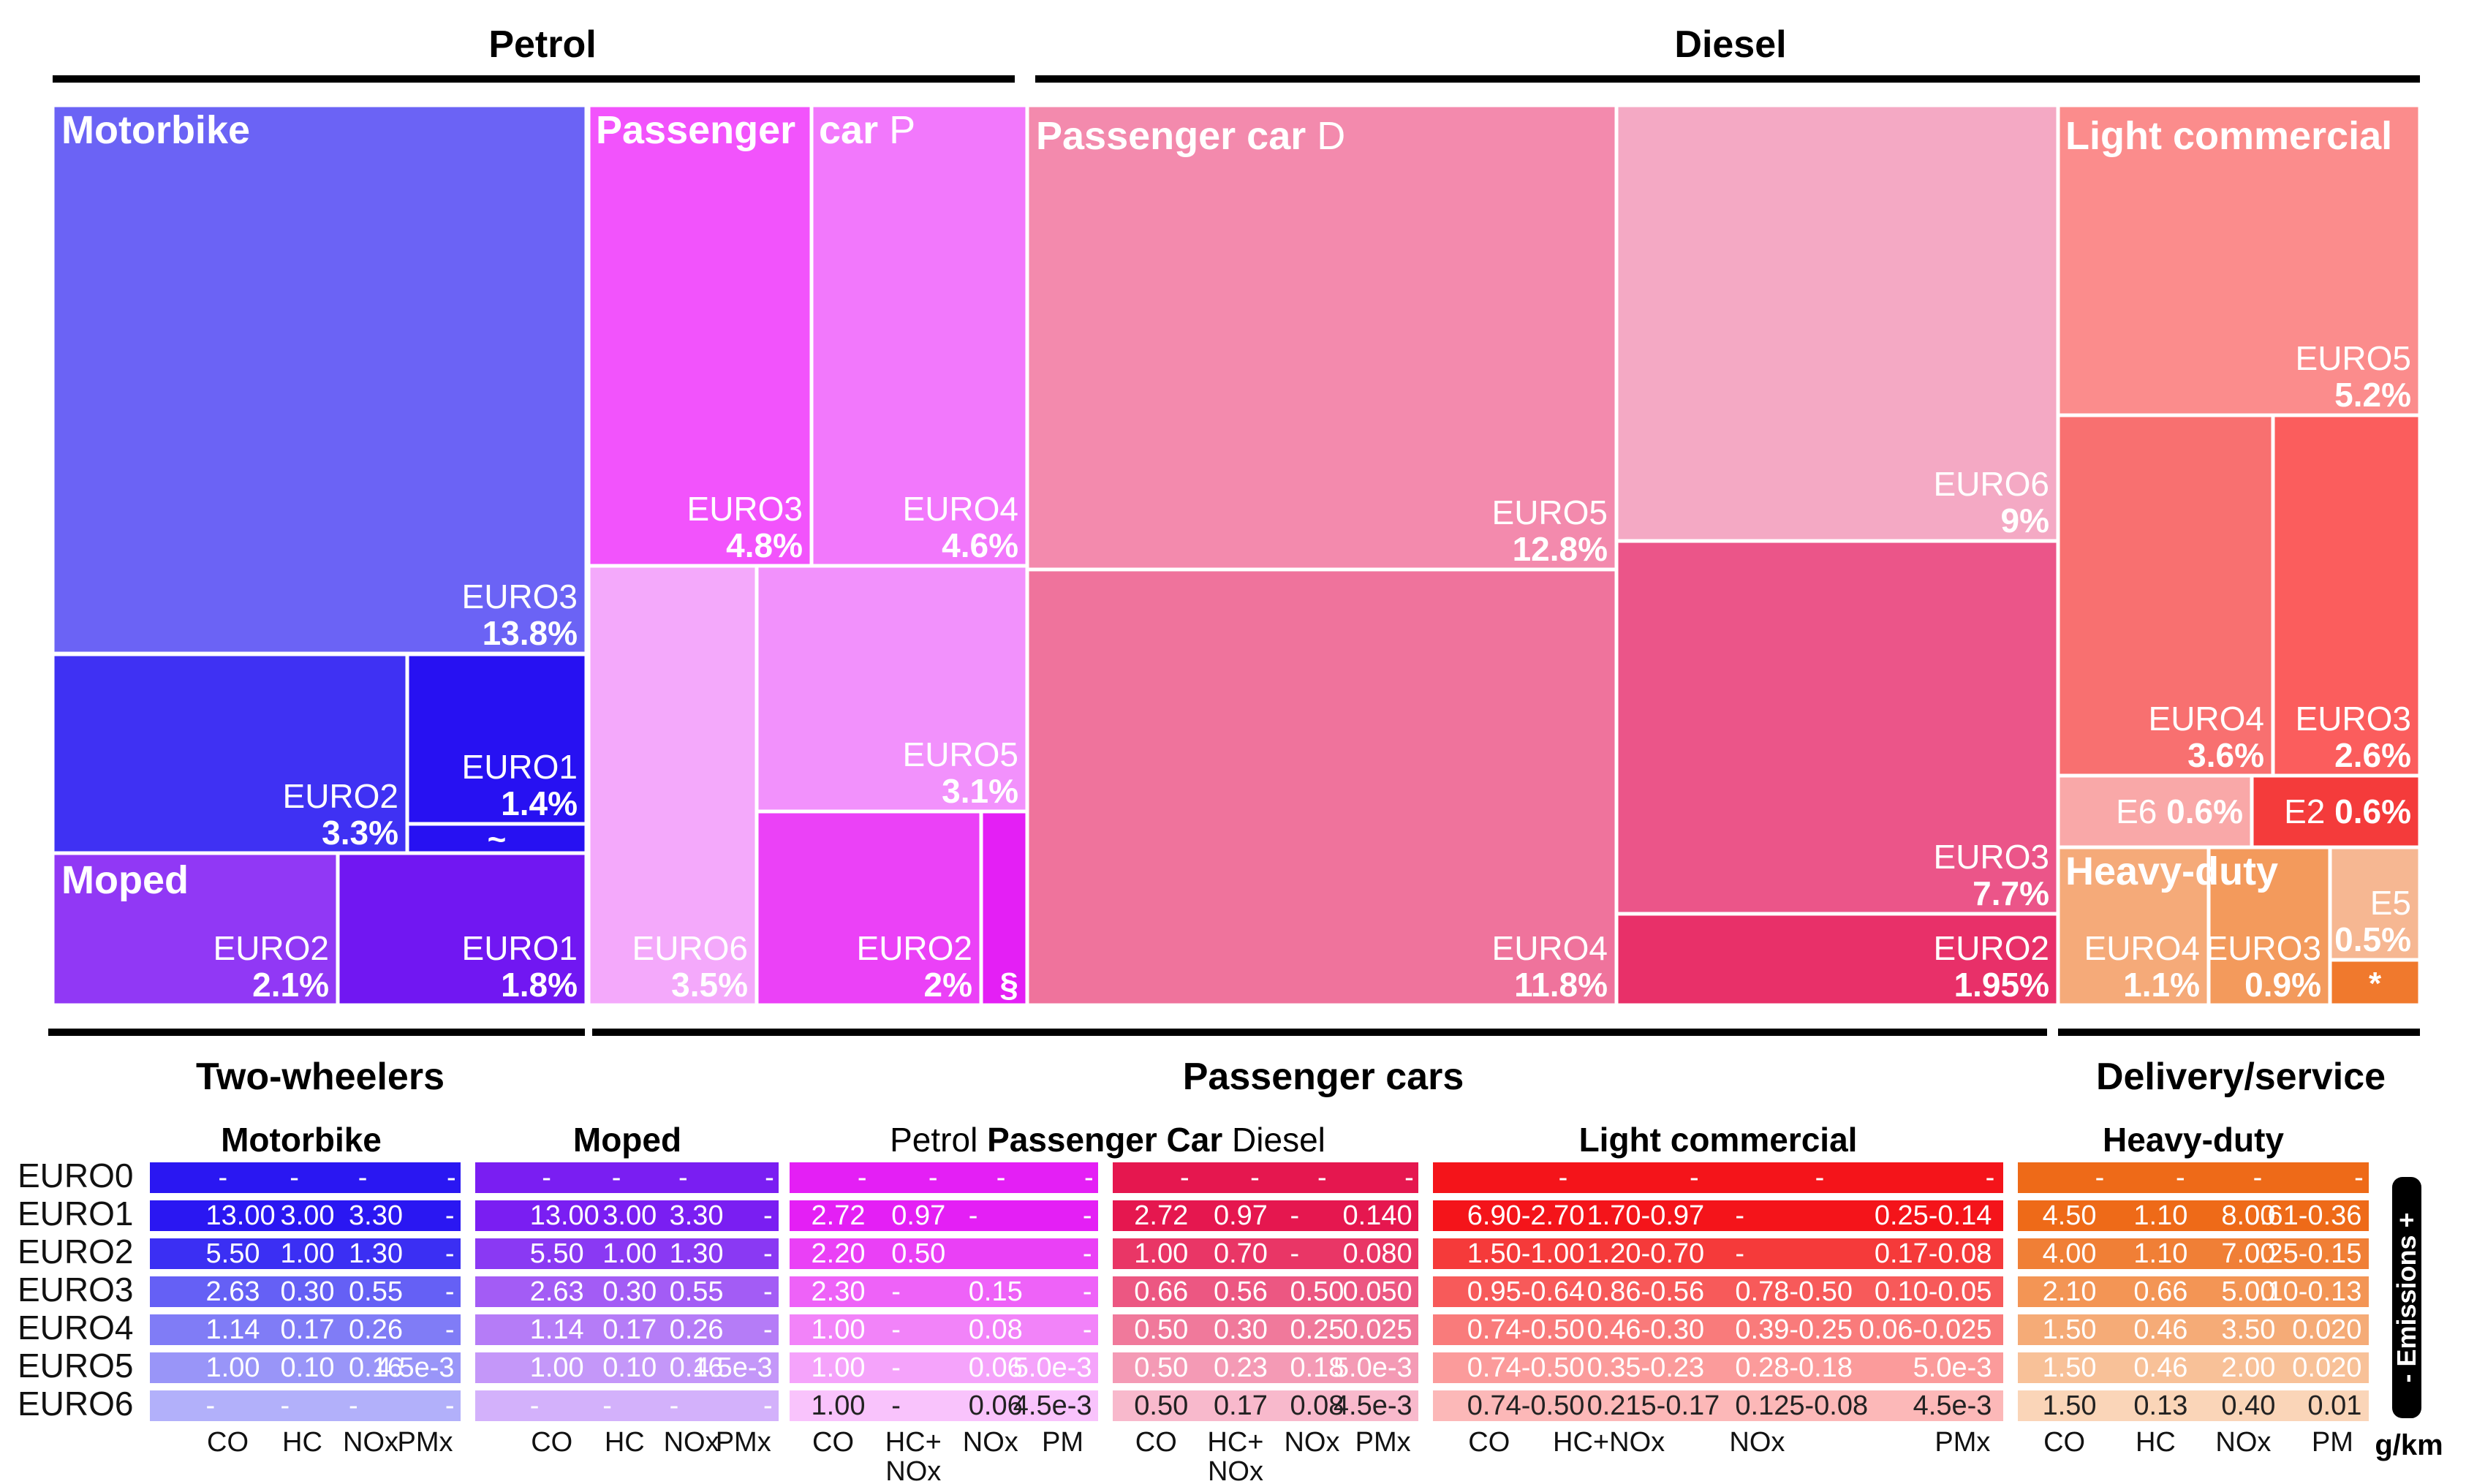 The height and width of the screenshot is (1484, 2466). I want to click on block-5-cell: 0.66, so click(2160, 1291).